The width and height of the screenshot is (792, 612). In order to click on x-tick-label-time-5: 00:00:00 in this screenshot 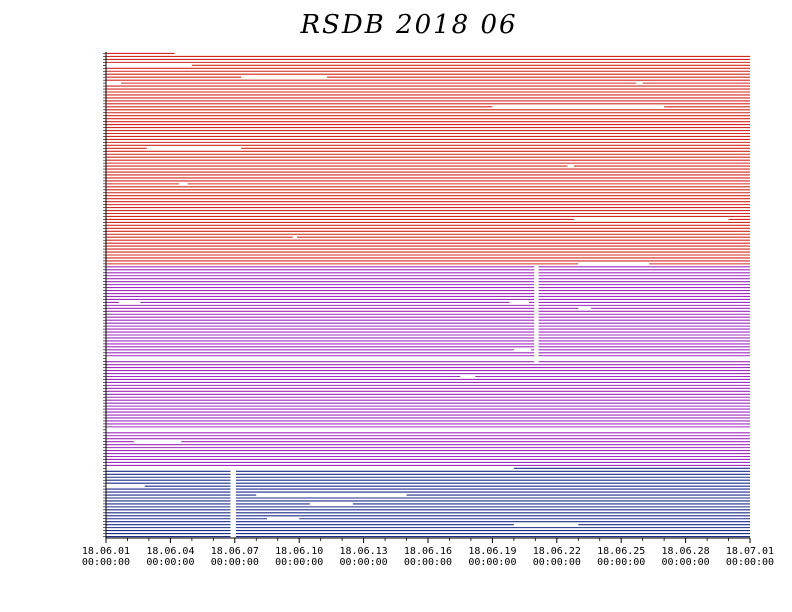, I will do `click(428, 562)`.